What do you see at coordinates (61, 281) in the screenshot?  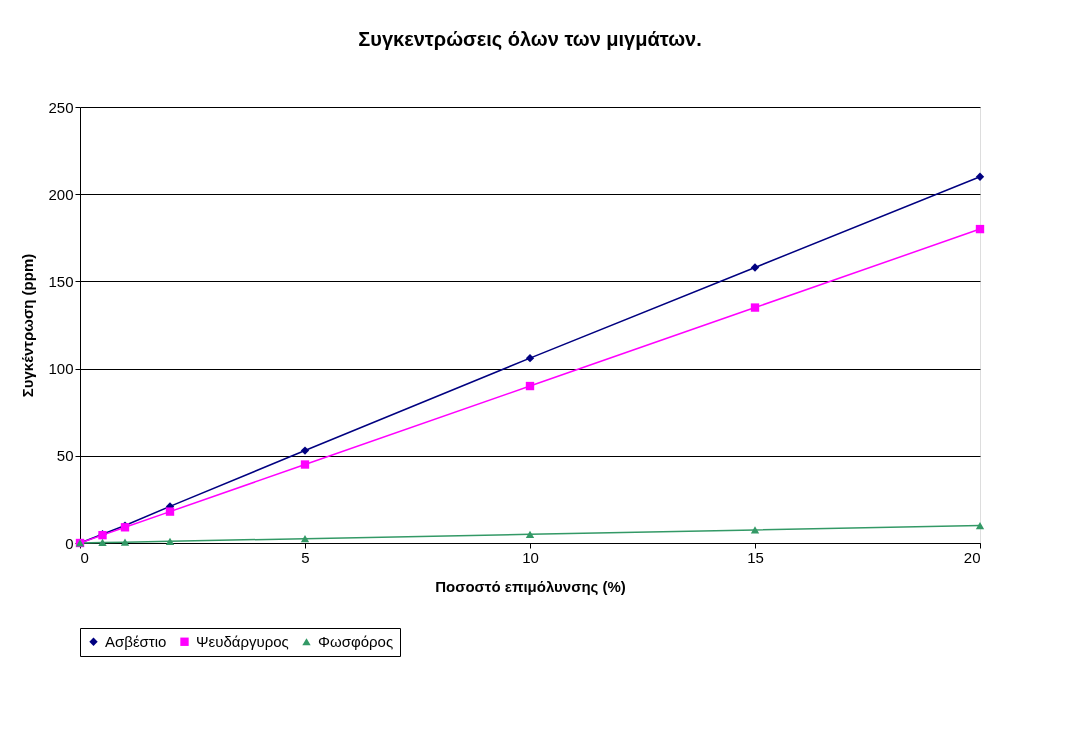 I see `y-tick-label: 150` at bounding box center [61, 281].